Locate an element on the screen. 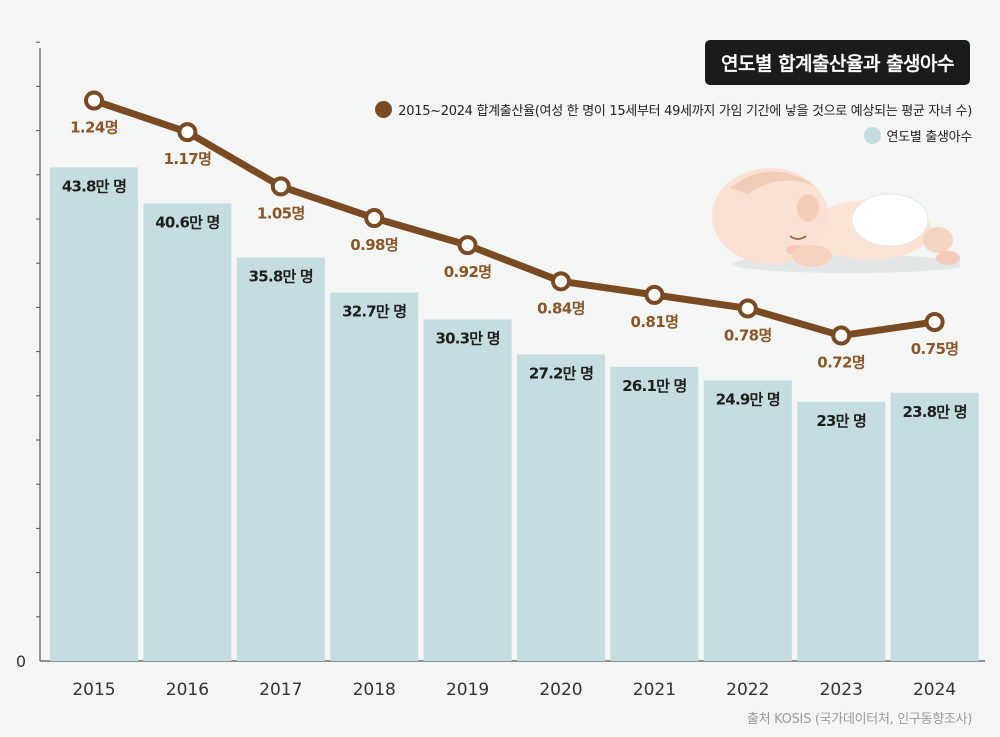 The image size is (1000, 737). x-tick-label-2023: 2023 is located at coordinates (841, 690).